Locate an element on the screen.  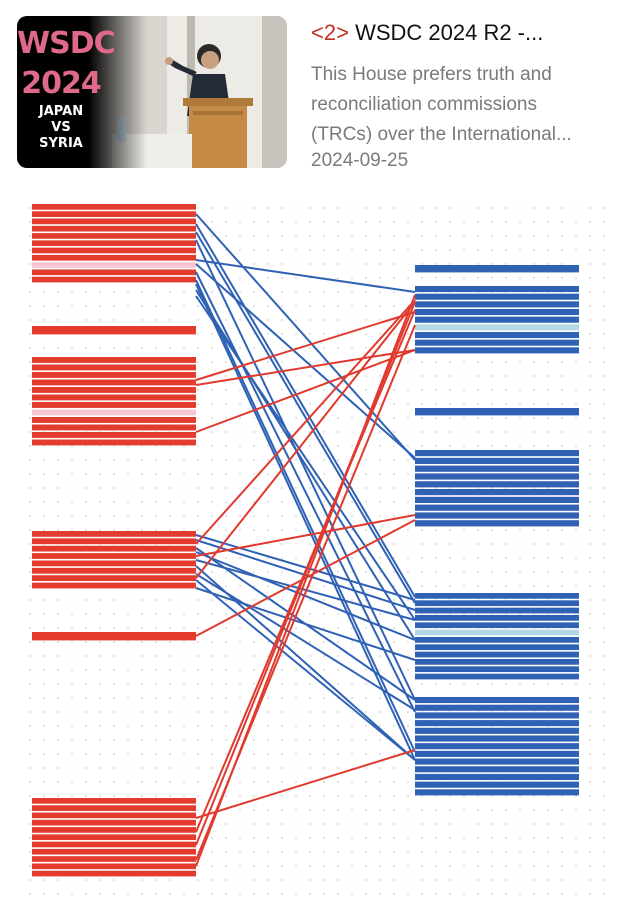
thumbnail-image: WSDC 2024 JAPAN VS SYRIA is located at coordinates (152, 92).